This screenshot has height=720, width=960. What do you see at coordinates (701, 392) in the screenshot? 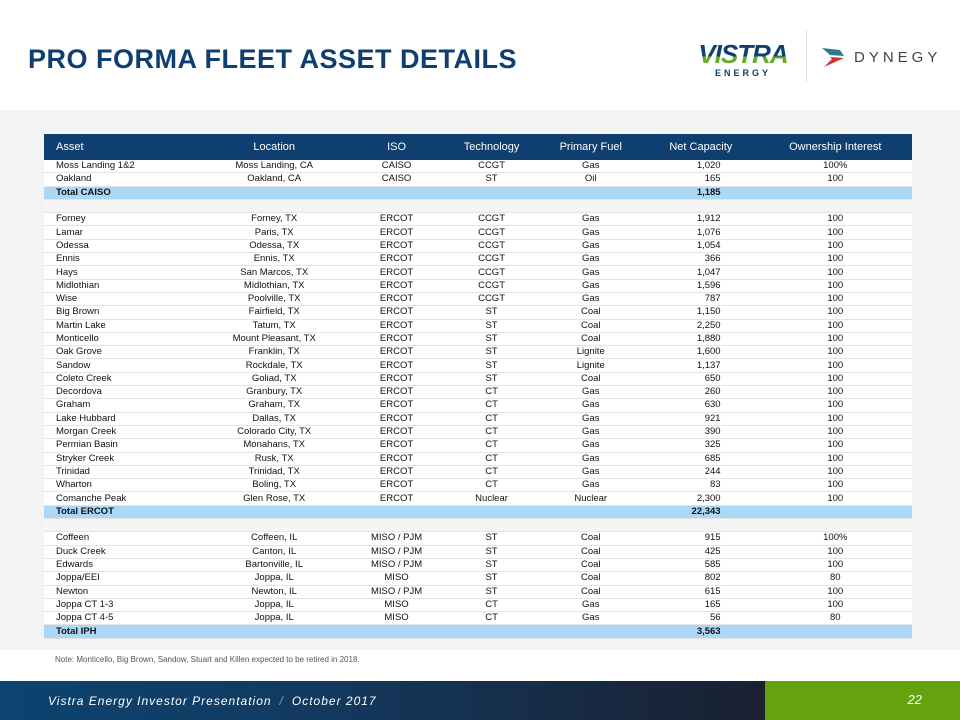
I see `table-cell: 260` at bounding box center [701, 392].